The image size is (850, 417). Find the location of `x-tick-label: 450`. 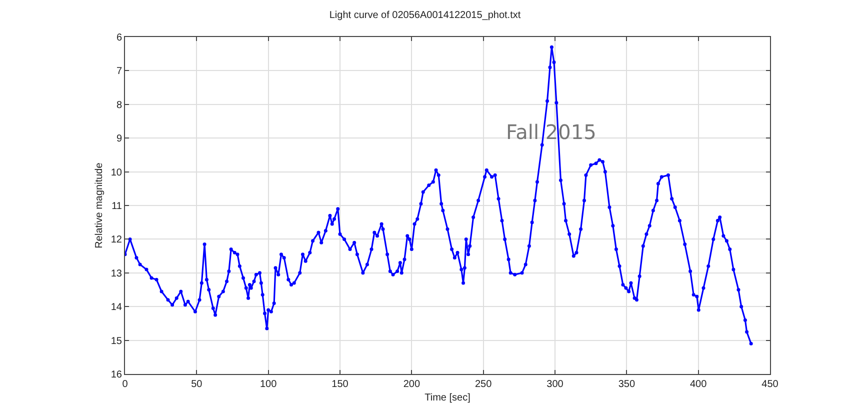

x-tick-label: 450 is located at coordinates (770, 384).